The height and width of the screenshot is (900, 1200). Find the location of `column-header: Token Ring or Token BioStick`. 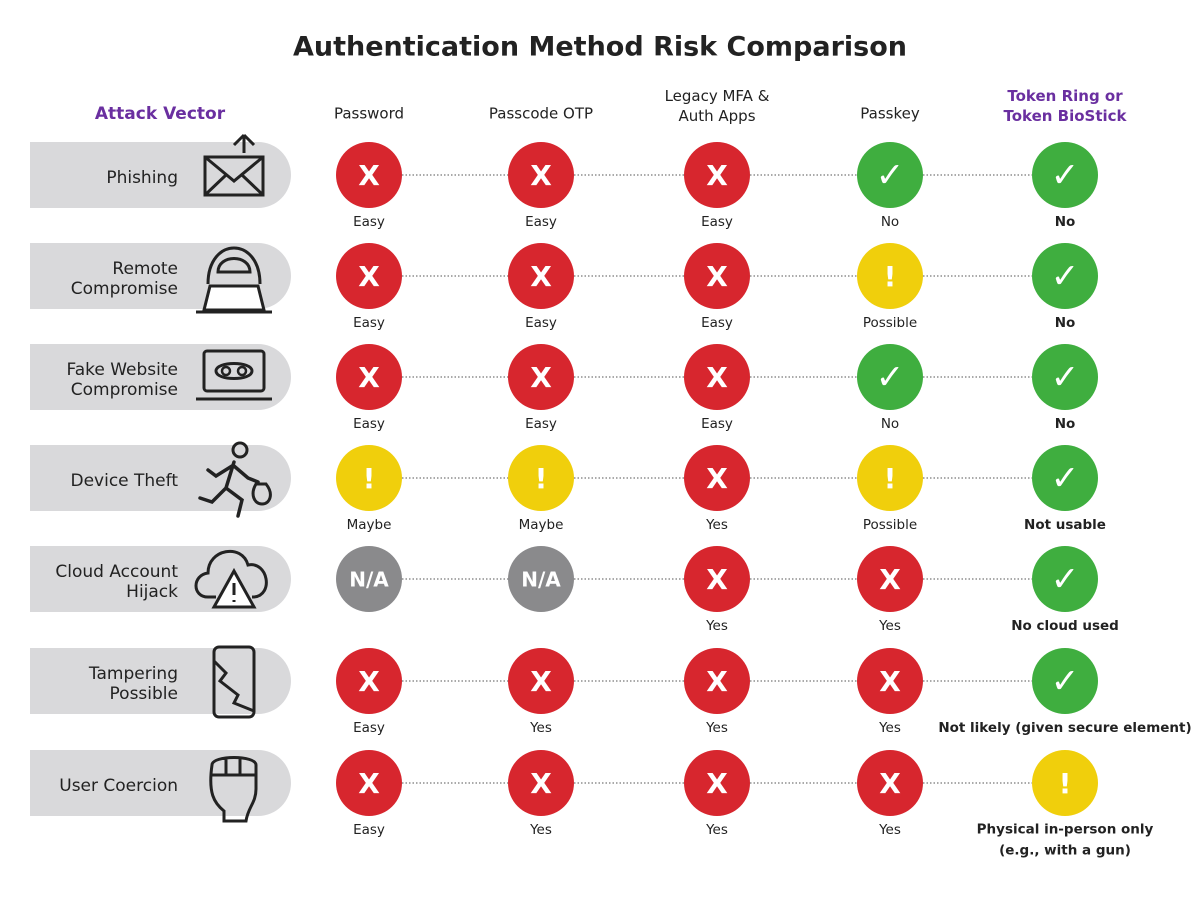

column-header: Token Ring or Token BioStick is located at coordinates (1065, 106).